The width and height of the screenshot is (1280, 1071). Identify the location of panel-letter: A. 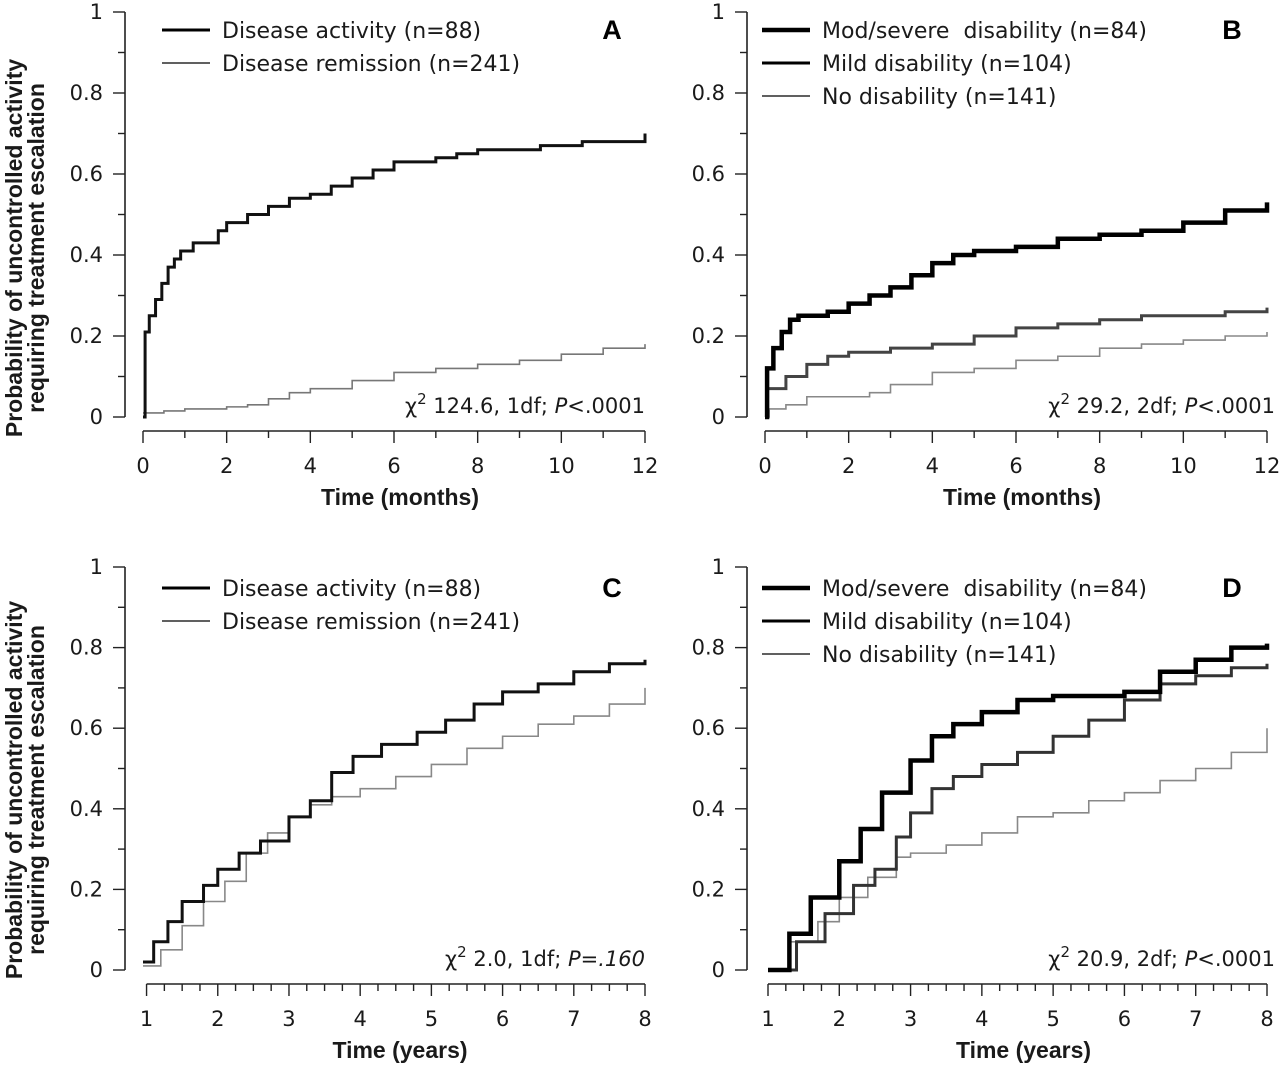
(612, 30).